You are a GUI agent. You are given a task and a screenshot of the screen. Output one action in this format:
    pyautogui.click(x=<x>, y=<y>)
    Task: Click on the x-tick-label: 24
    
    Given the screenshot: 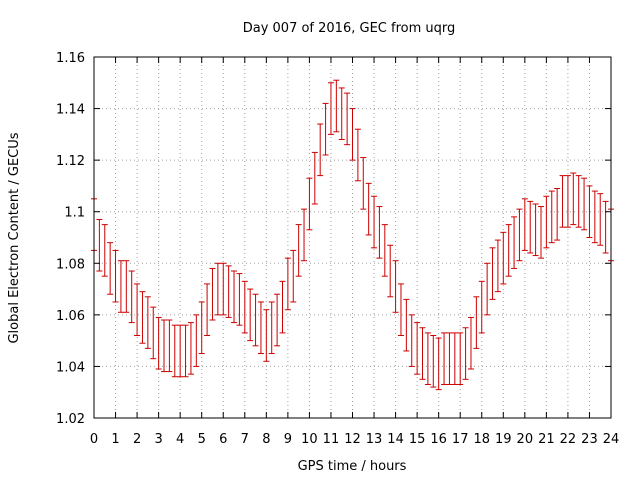 What is the action you would take?
    pyautogui.click(x=611, y=439)
    